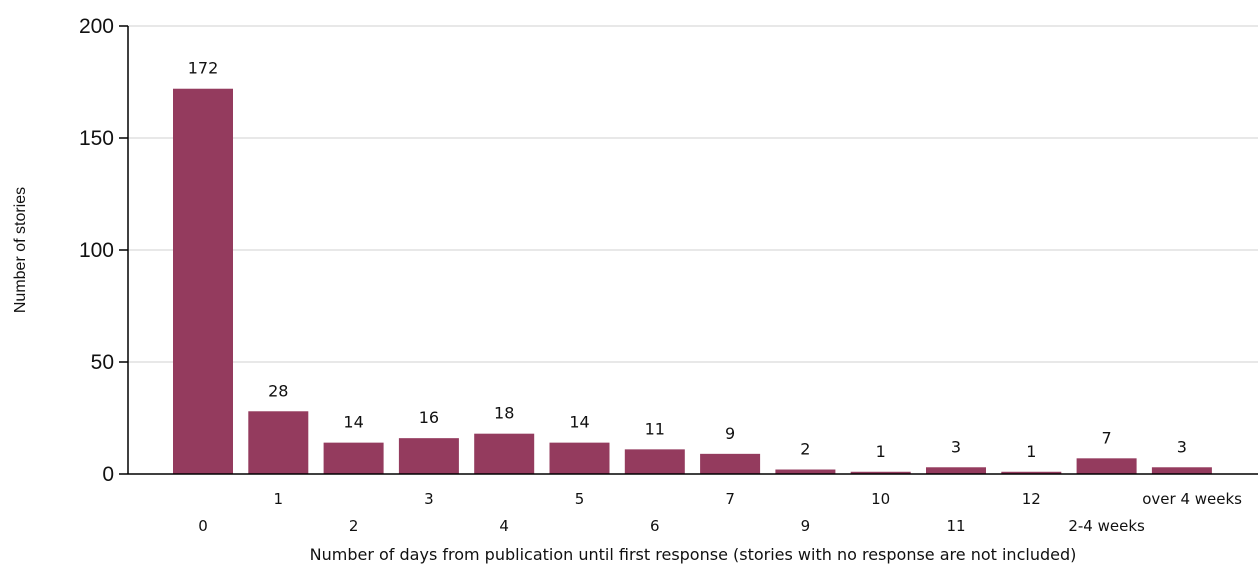 The width and height of the screenshot is (1260, 570). Describe the element at coordinates (20, 250) in the screenshot. I see `y-axis-title: Number of stories` at that location.